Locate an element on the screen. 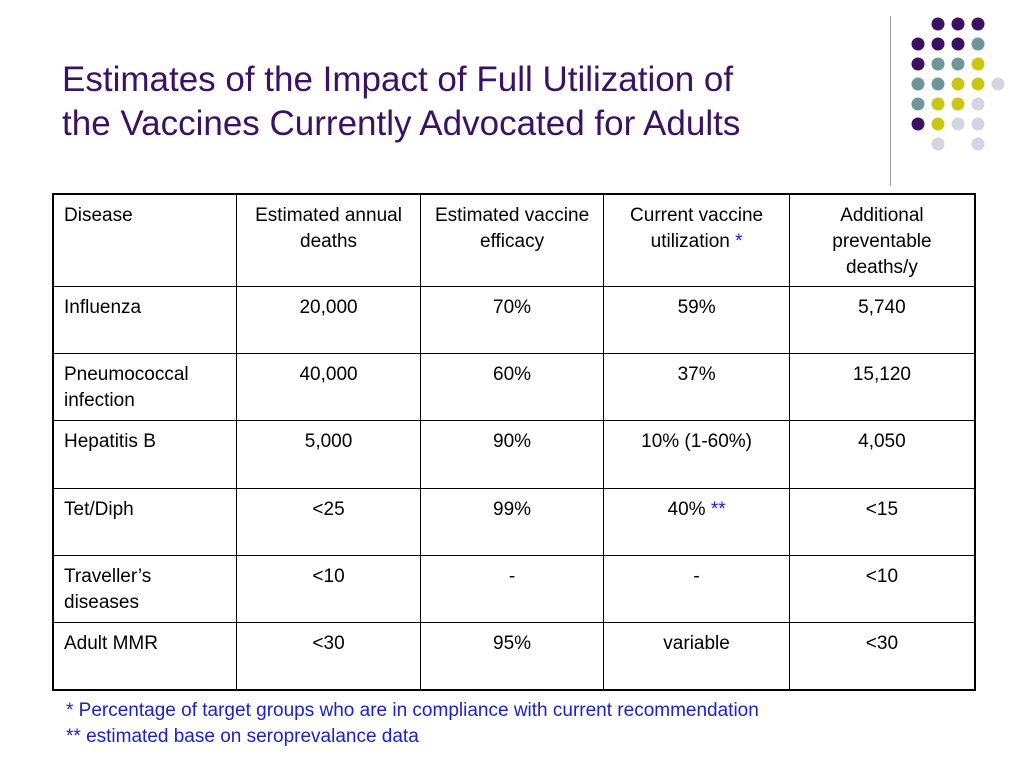 Image resolution: width=1024 pixels, height=768 pixels. cell-utilization: 10% (1-60%) is located at coordinates (696, 454).